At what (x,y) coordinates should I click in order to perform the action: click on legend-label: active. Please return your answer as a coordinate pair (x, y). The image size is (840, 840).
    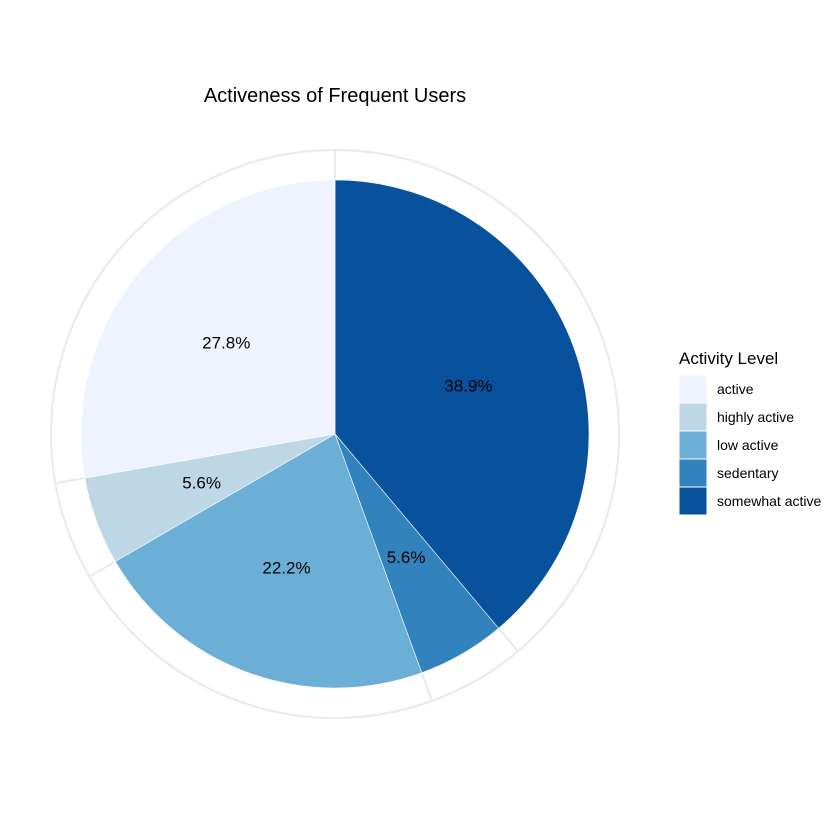
    Looking at the image, I should click on (735, 389).